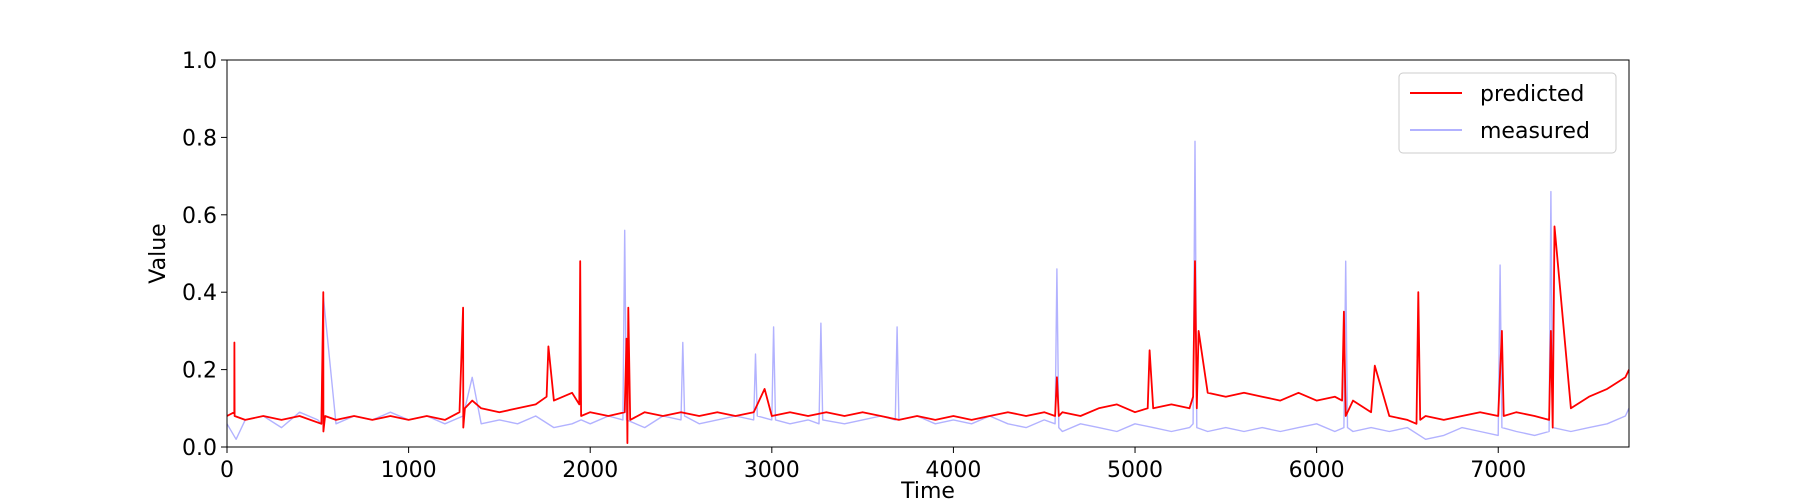 This screenshot has width=1800, height=500. What do you see at coordinates (1532, 94) in the screenshot?
I see `legend-label-predicted: predicted` at bounding box center [1532, 94].